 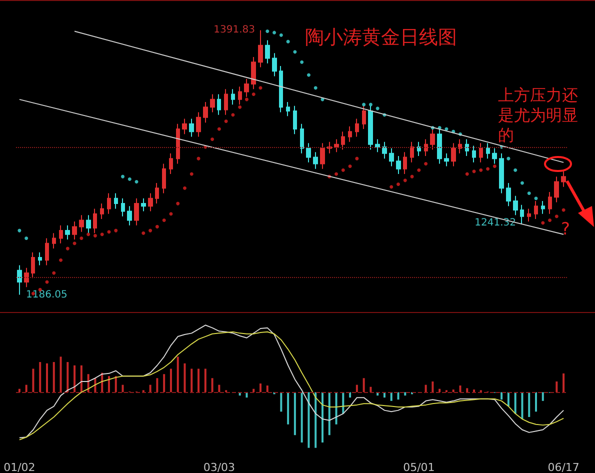 What do you see at coordinates (495, 223) in the screenshot?
I see `annotation: 1241.32` at bounding box center [495, 223].